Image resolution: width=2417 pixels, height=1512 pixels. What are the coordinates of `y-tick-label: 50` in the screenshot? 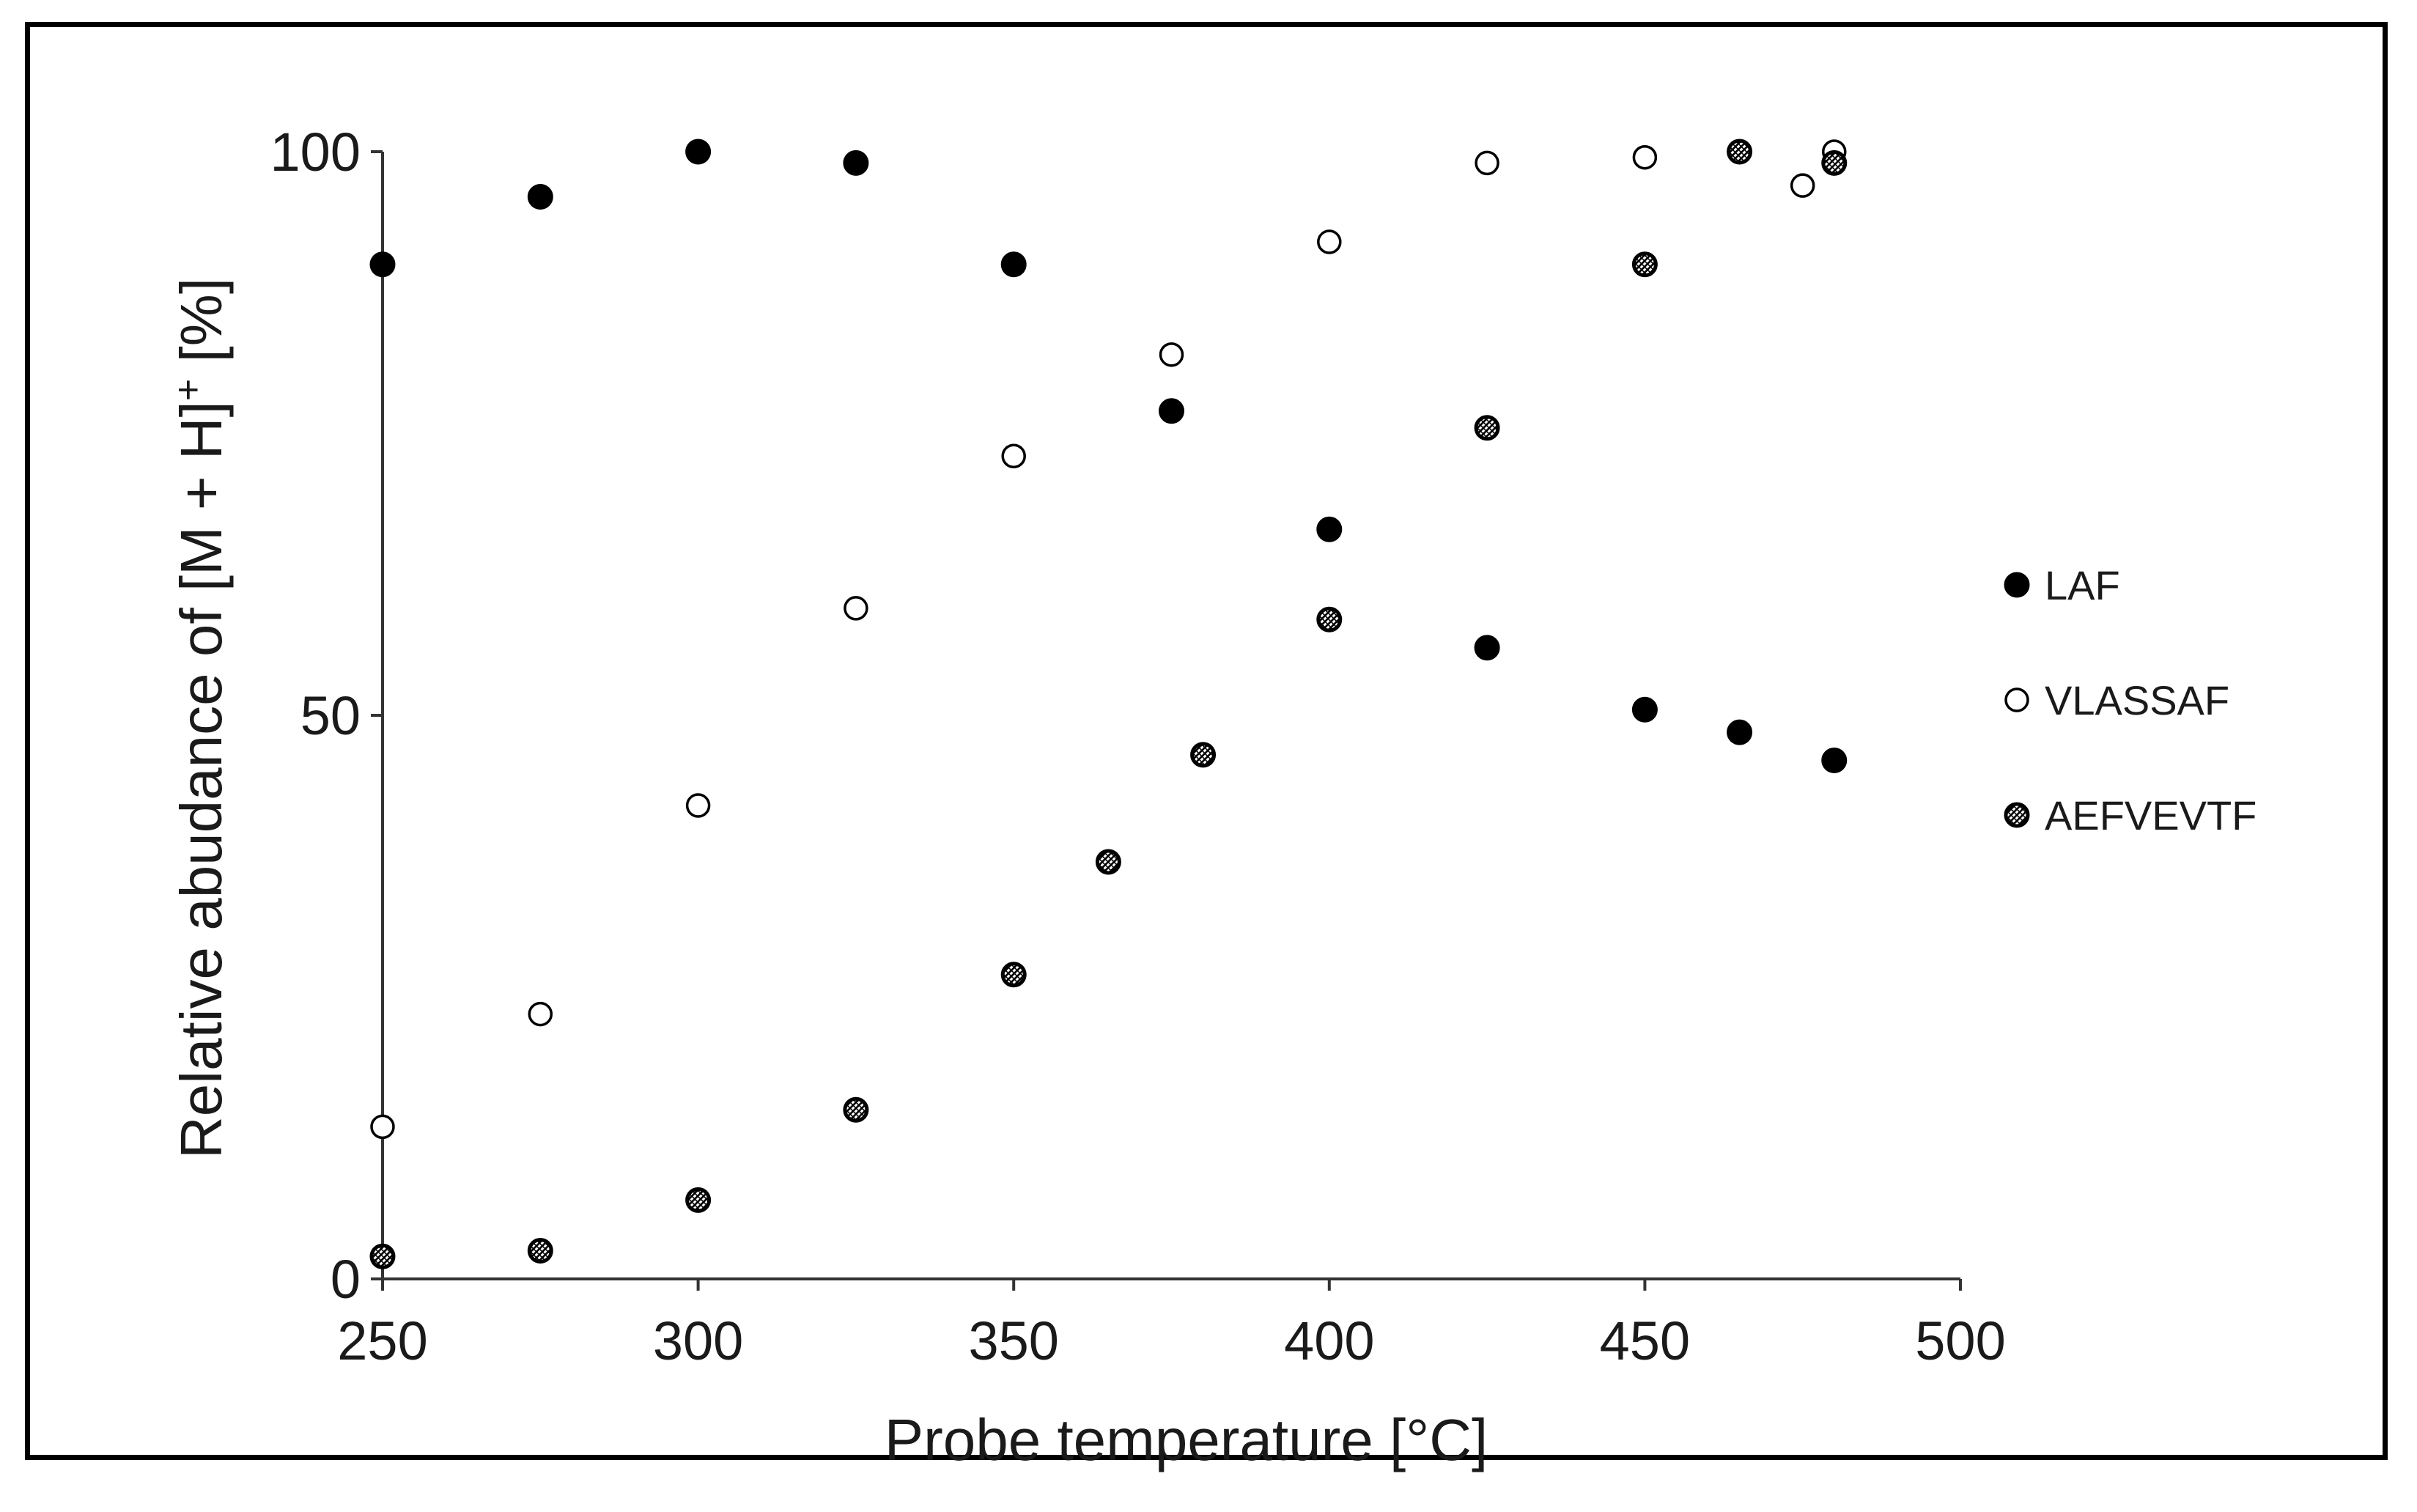 It's located at (330, 715).